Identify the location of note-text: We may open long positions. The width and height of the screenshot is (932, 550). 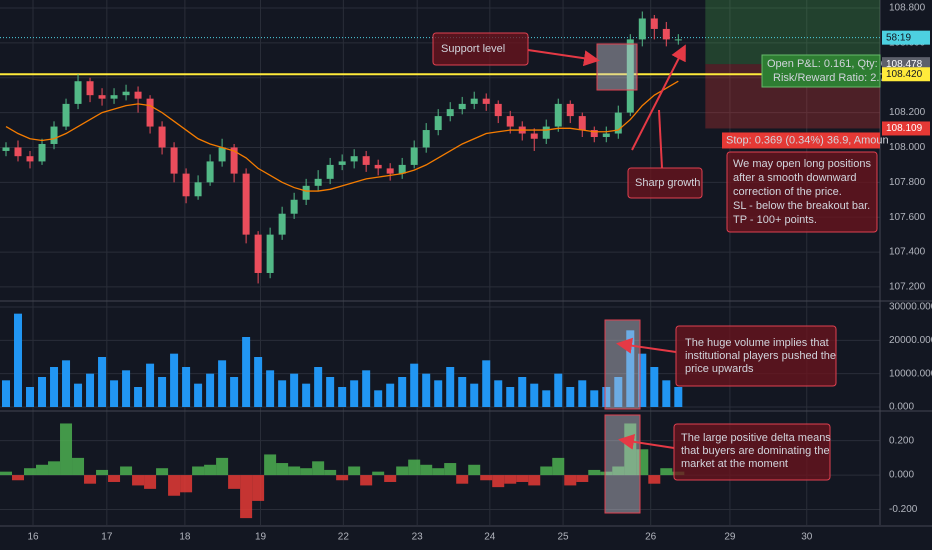
(802, 164).